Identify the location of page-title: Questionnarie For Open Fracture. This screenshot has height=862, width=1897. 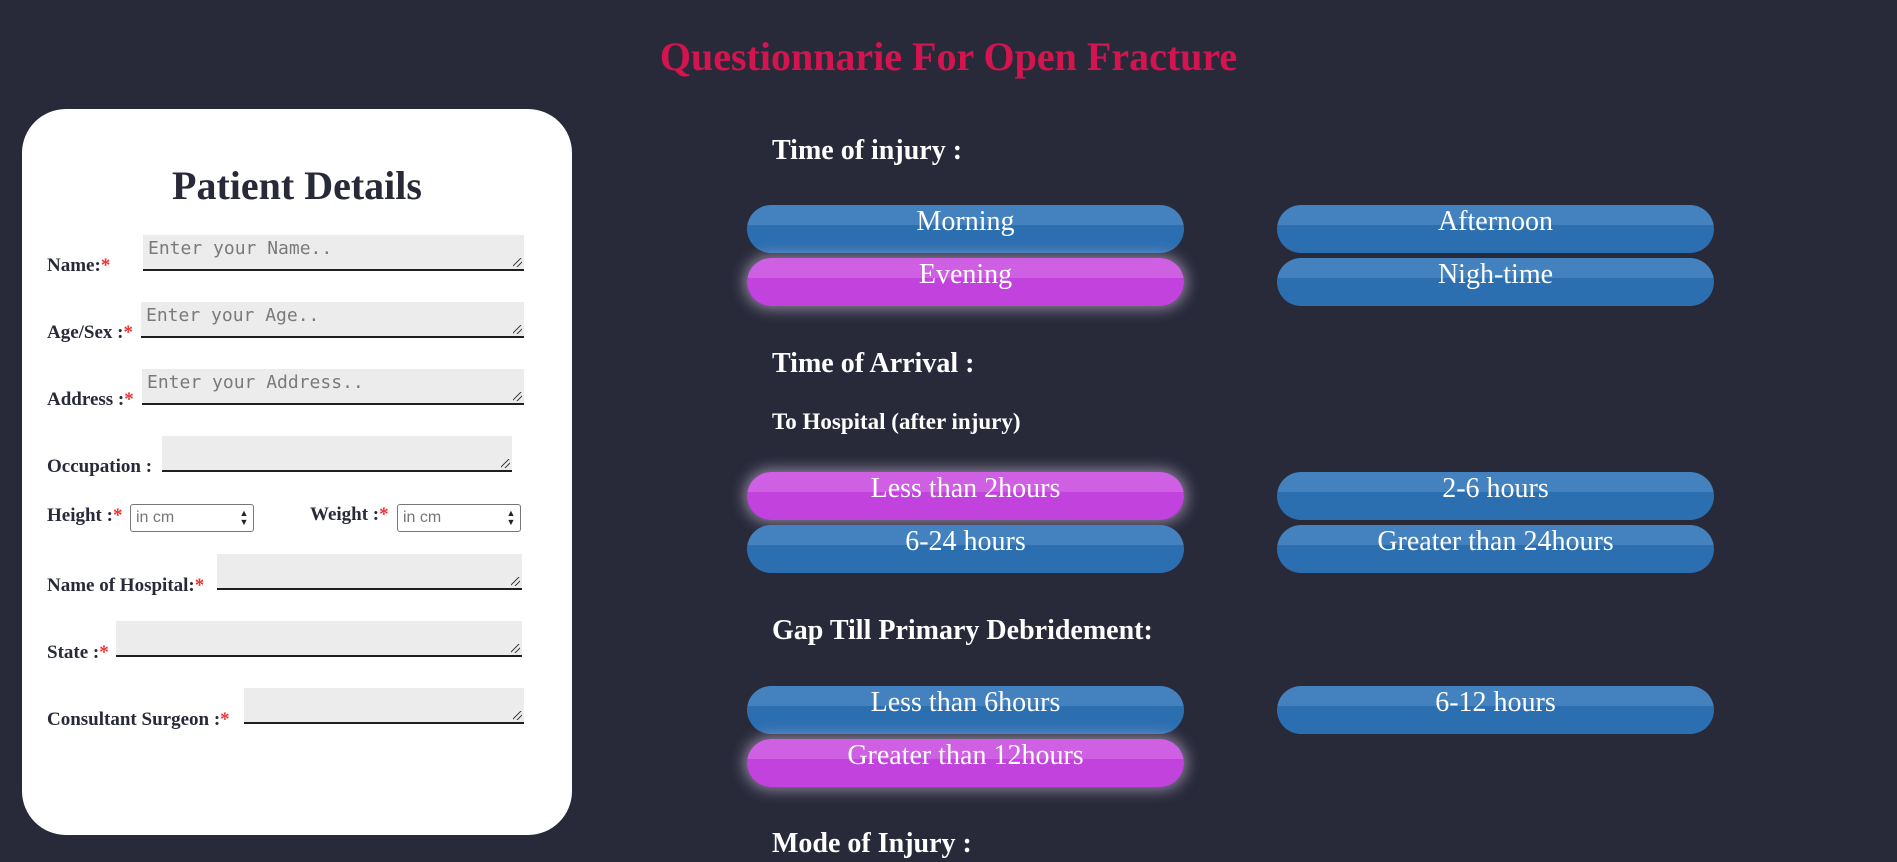
(948, 56).